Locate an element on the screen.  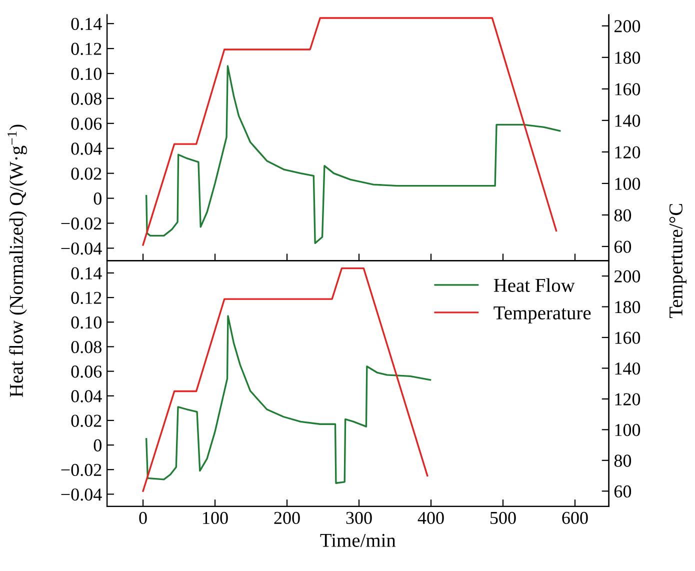
x-tick-label: 600 is located at coordinates (575, 518).